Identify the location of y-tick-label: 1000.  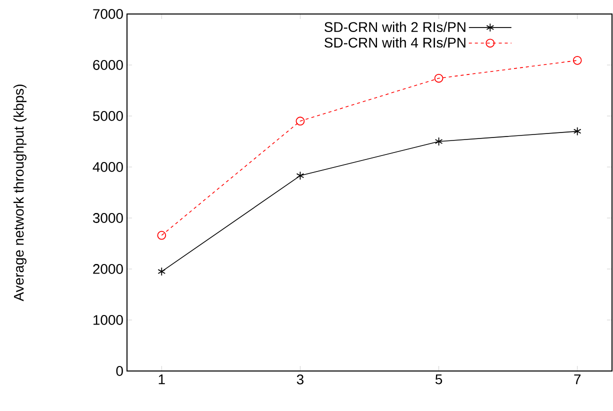
(108, 320).